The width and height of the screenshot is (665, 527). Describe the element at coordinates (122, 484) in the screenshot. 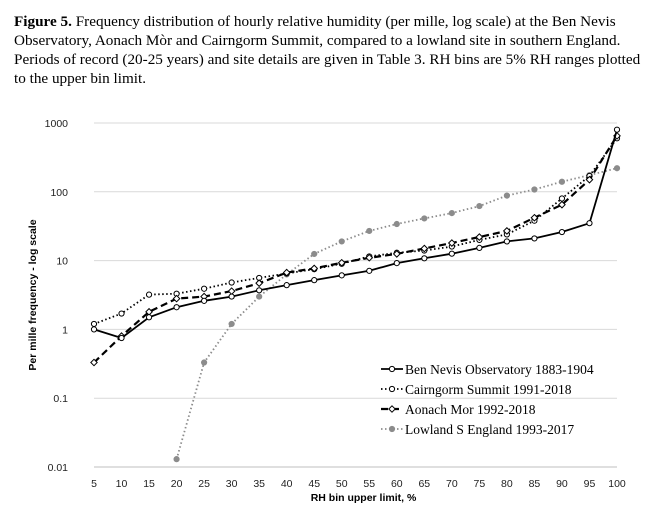

I see `x-tick-label: 10` at that location.